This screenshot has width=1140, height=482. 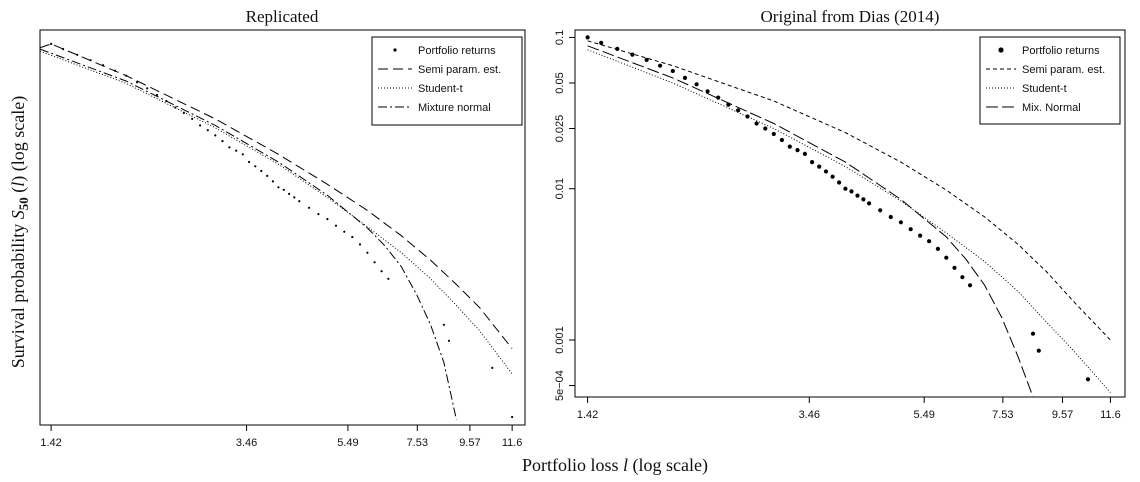 I want to click on x-tick-label: 11.6, so click(x=1110, y=415).